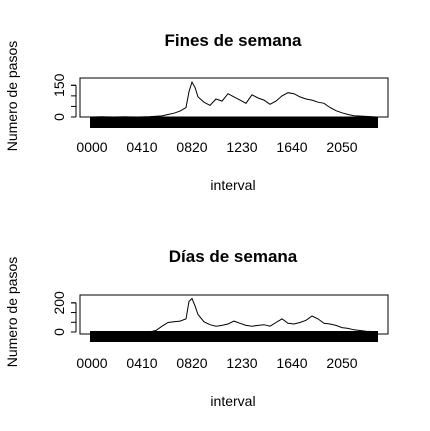  What do you see at coordinates (191, 363) in the screenshot?
I see `weekday-x-tick-label: 0820` at bounding box center [191, 363].